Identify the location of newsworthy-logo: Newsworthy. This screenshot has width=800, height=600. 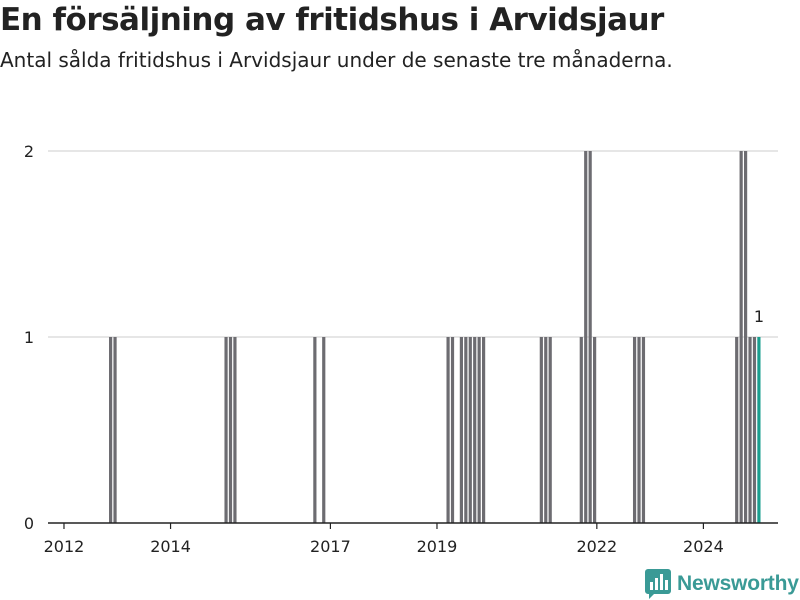
(722, 584).